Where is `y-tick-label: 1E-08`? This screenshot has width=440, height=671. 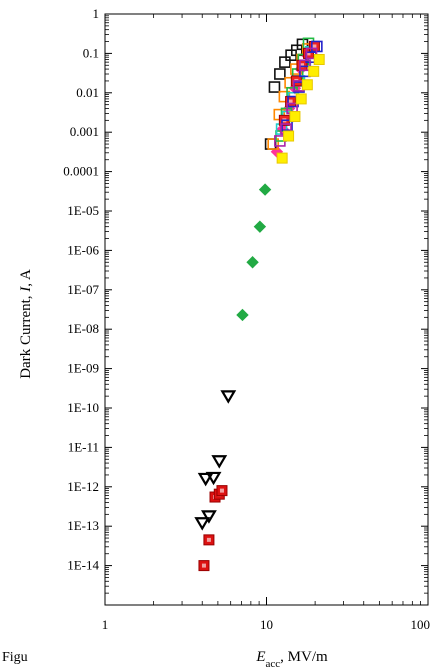 y-tick-label: 1E-08 is located at coordinates (83, 328).